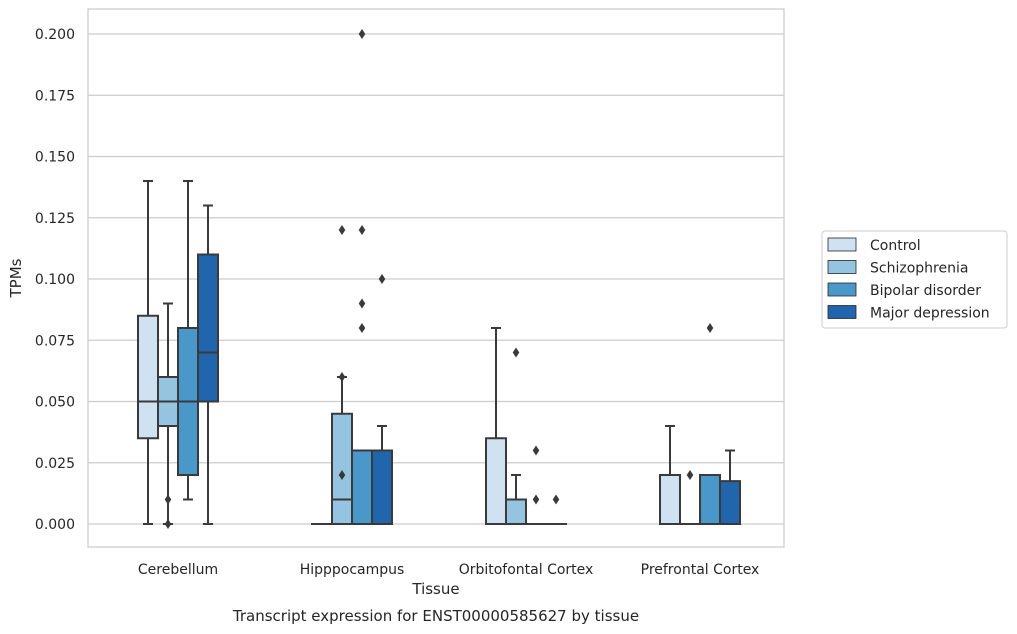  What do you see at coordinates (895, 246) in the screenshot?
I see `legend-label: Control` at bounding box center [895, 246].